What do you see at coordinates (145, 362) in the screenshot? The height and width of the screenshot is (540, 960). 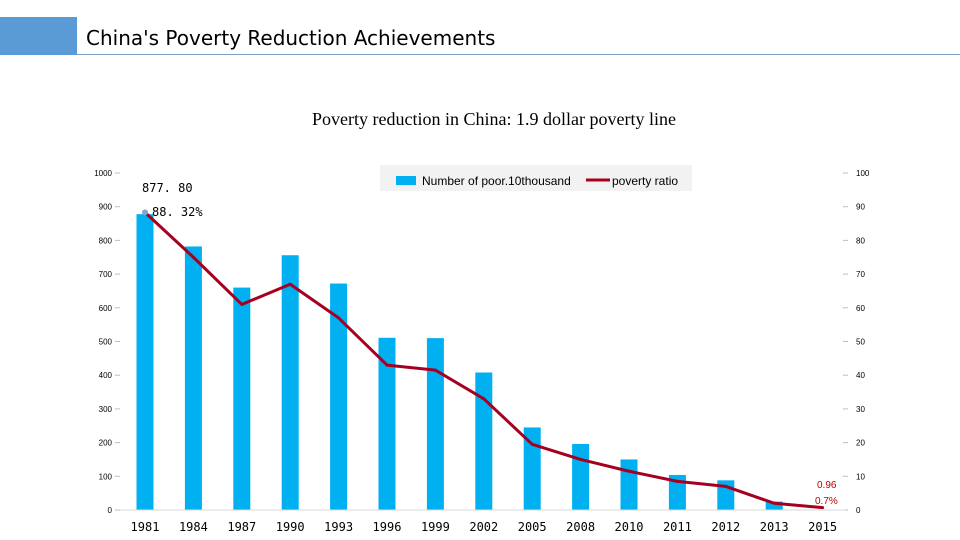 I see `bar-1981` at bounding box center [145, 362].